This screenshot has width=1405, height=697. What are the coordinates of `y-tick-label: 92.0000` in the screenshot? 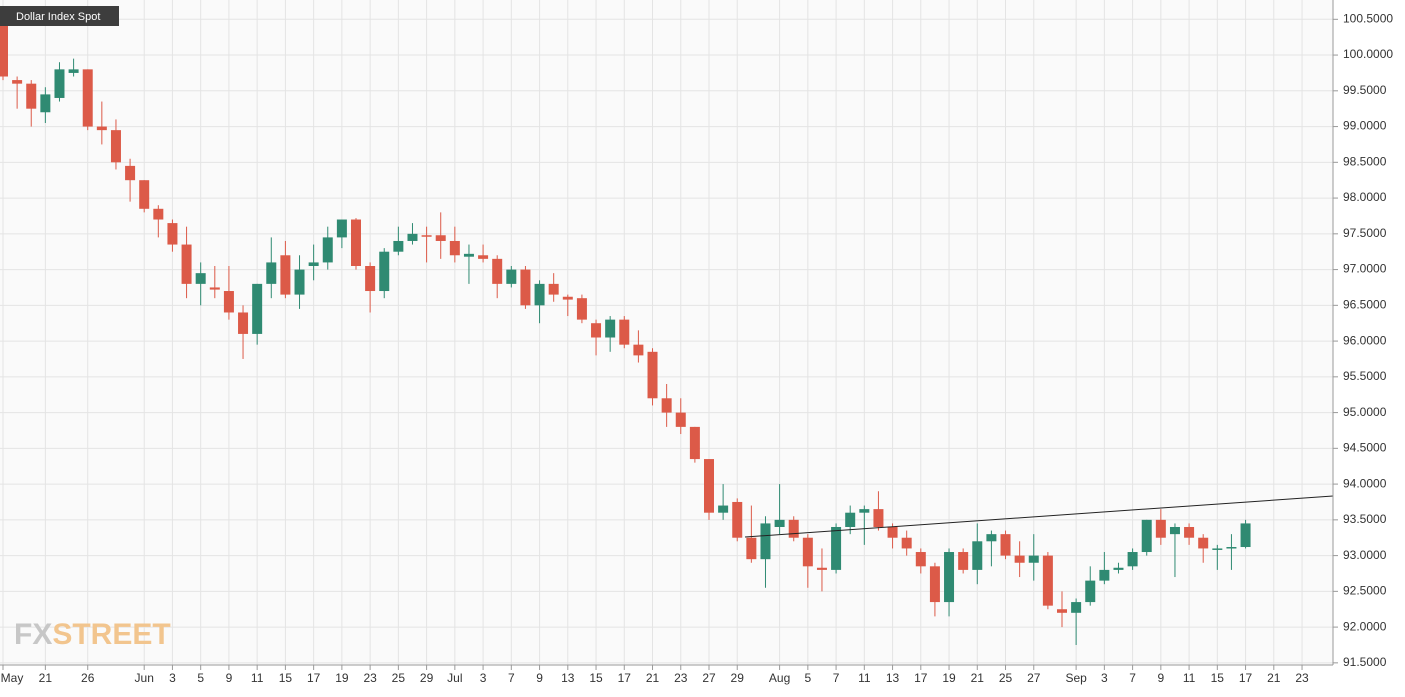 It's located at (1365, 626).